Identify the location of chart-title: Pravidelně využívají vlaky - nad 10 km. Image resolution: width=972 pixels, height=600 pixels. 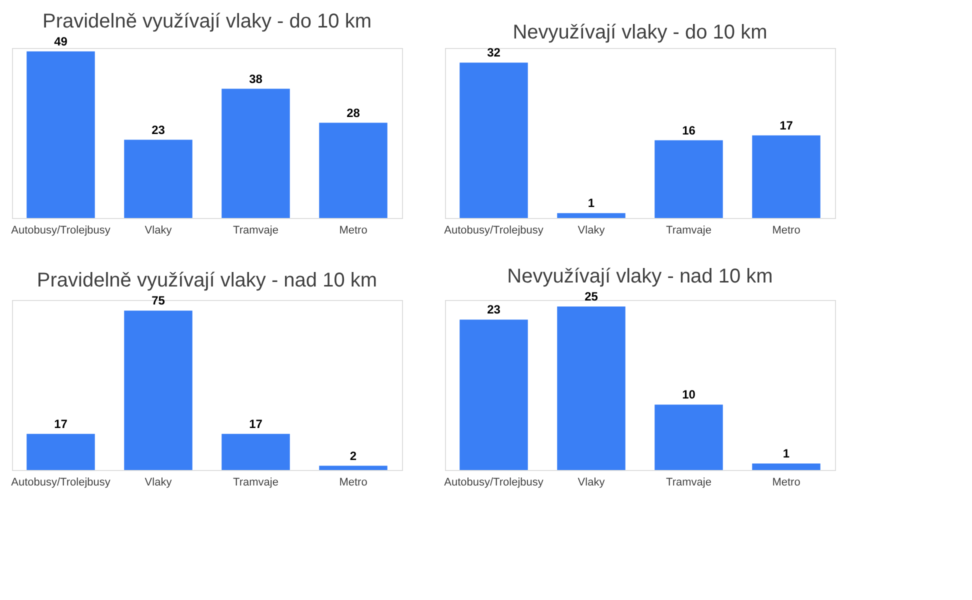
(207, 281).